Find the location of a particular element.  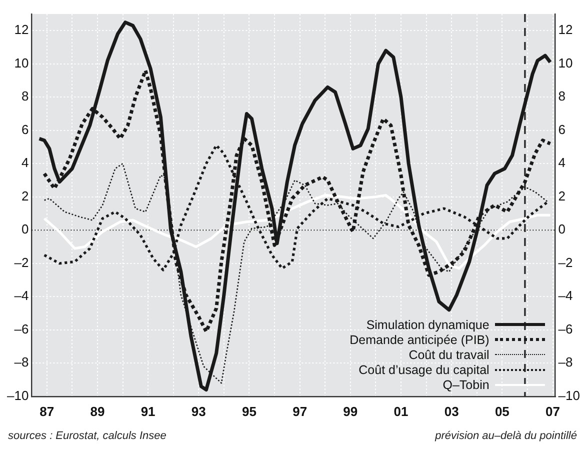

y-tick-label: –6 is located at coordinates (21, 328).